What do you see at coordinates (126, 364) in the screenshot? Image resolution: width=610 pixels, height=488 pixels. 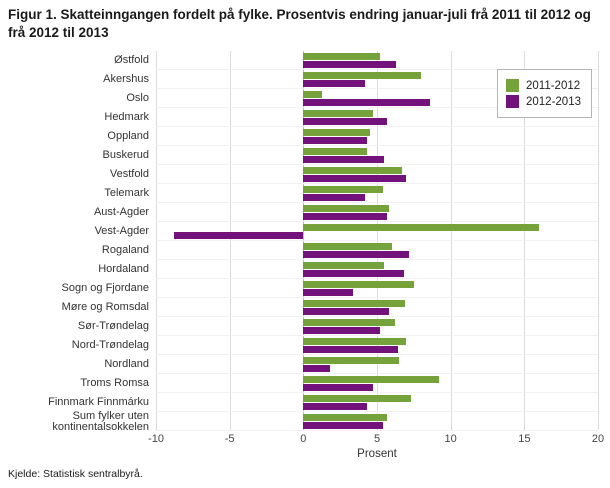 I see `y-axis-label: Nordland` at bounding box center [126, 364].